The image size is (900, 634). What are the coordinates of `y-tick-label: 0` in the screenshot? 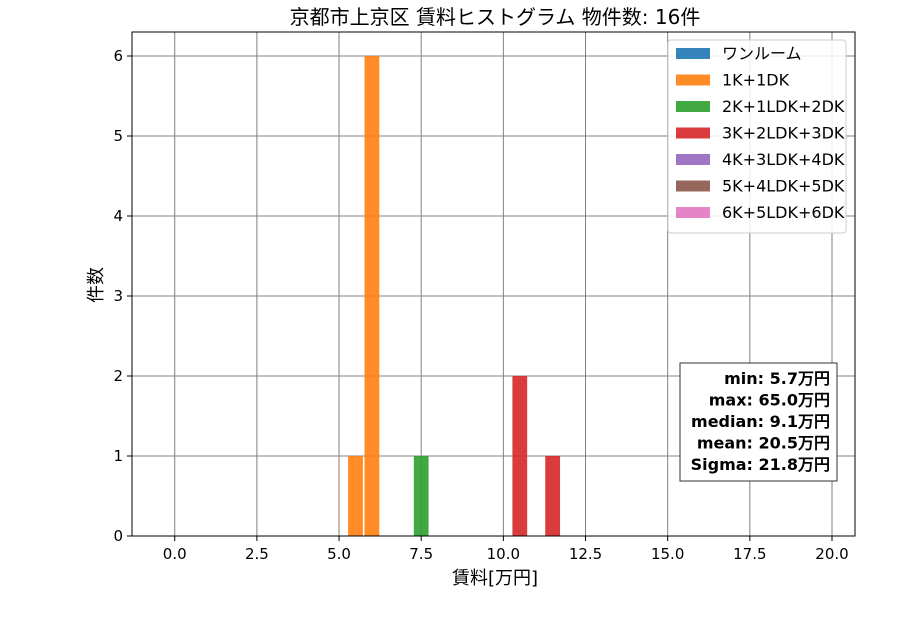 It's located at (118, 536).